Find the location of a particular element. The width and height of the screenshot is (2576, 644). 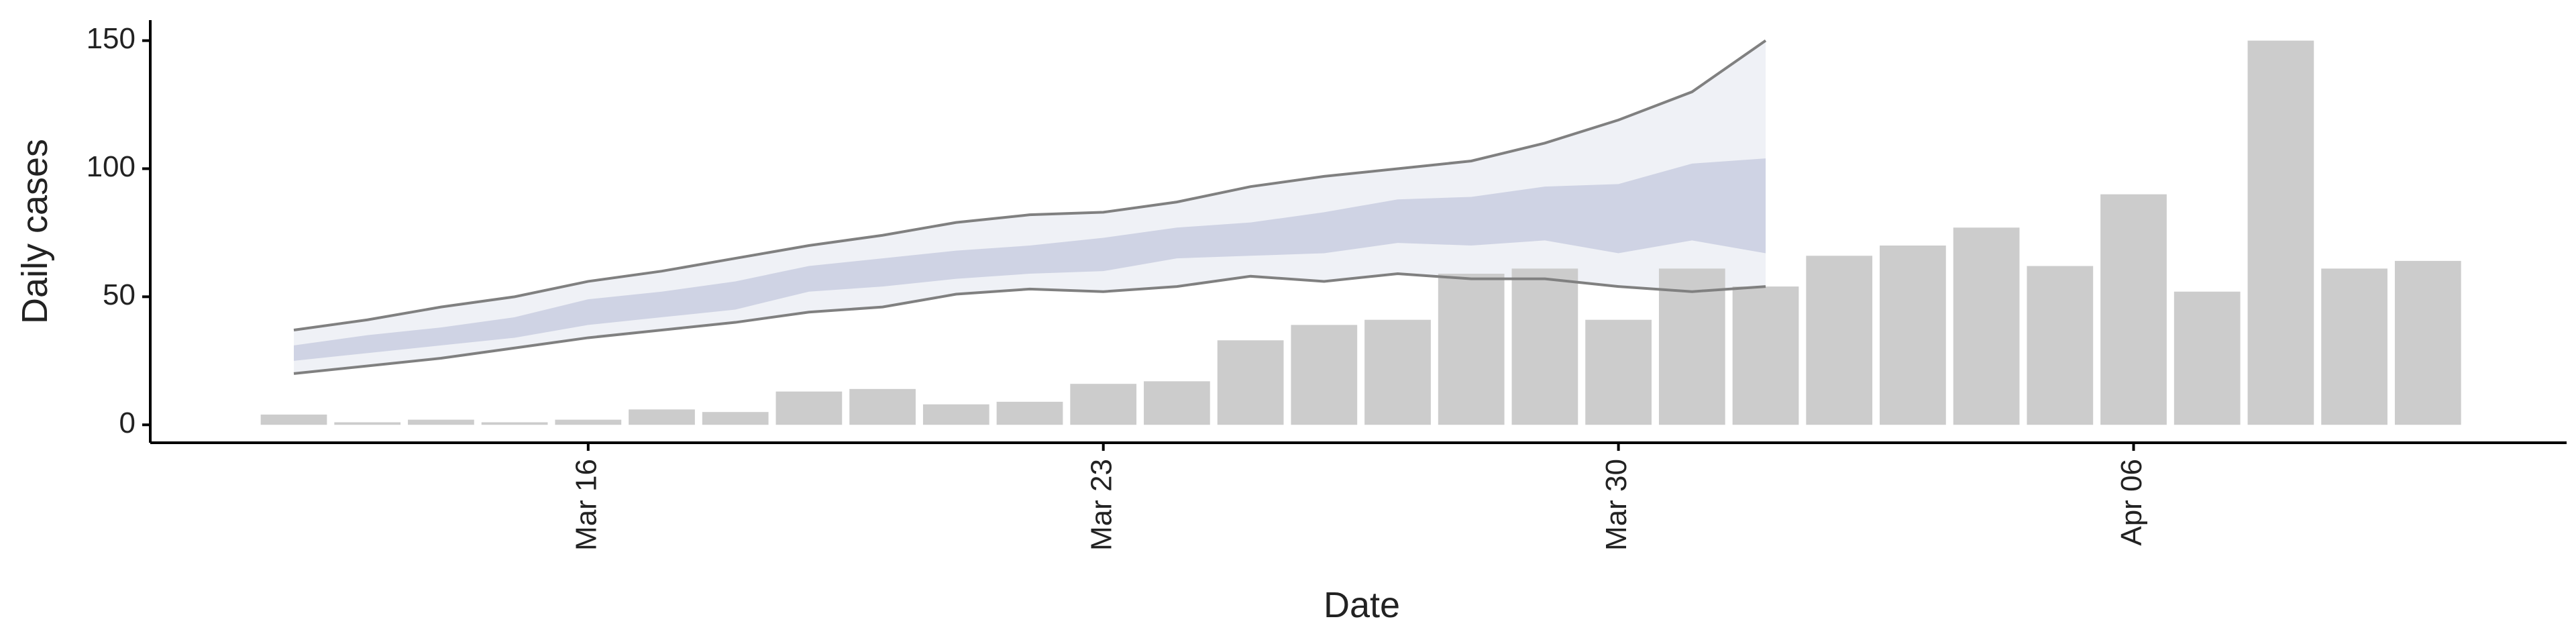

x-tick-label: Mar 23 is located at coordinates (1101, 505).